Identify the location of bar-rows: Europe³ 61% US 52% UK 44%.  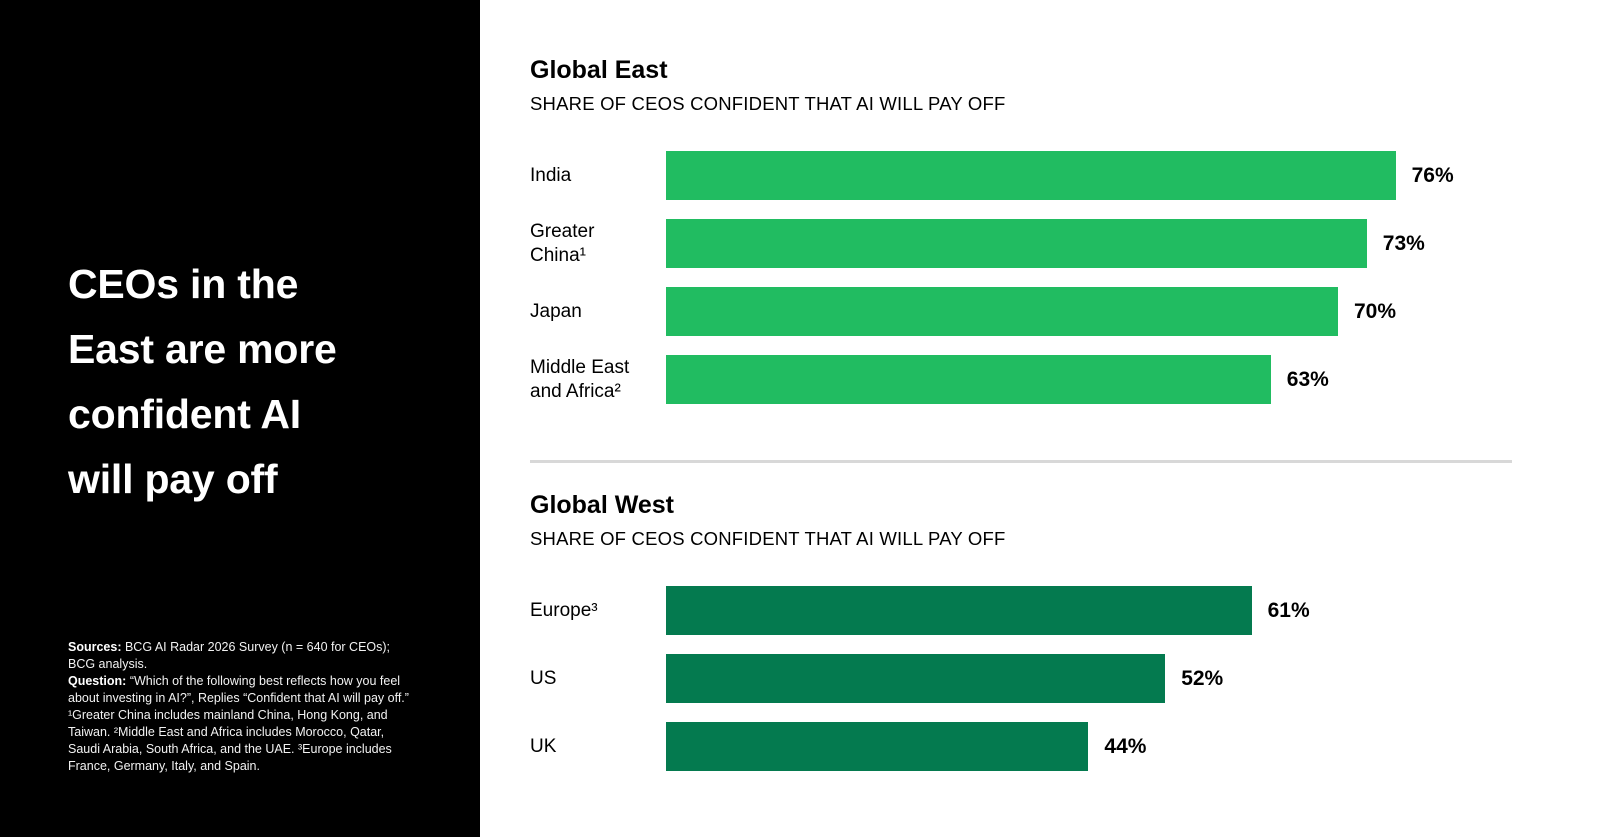
(1021, 678).